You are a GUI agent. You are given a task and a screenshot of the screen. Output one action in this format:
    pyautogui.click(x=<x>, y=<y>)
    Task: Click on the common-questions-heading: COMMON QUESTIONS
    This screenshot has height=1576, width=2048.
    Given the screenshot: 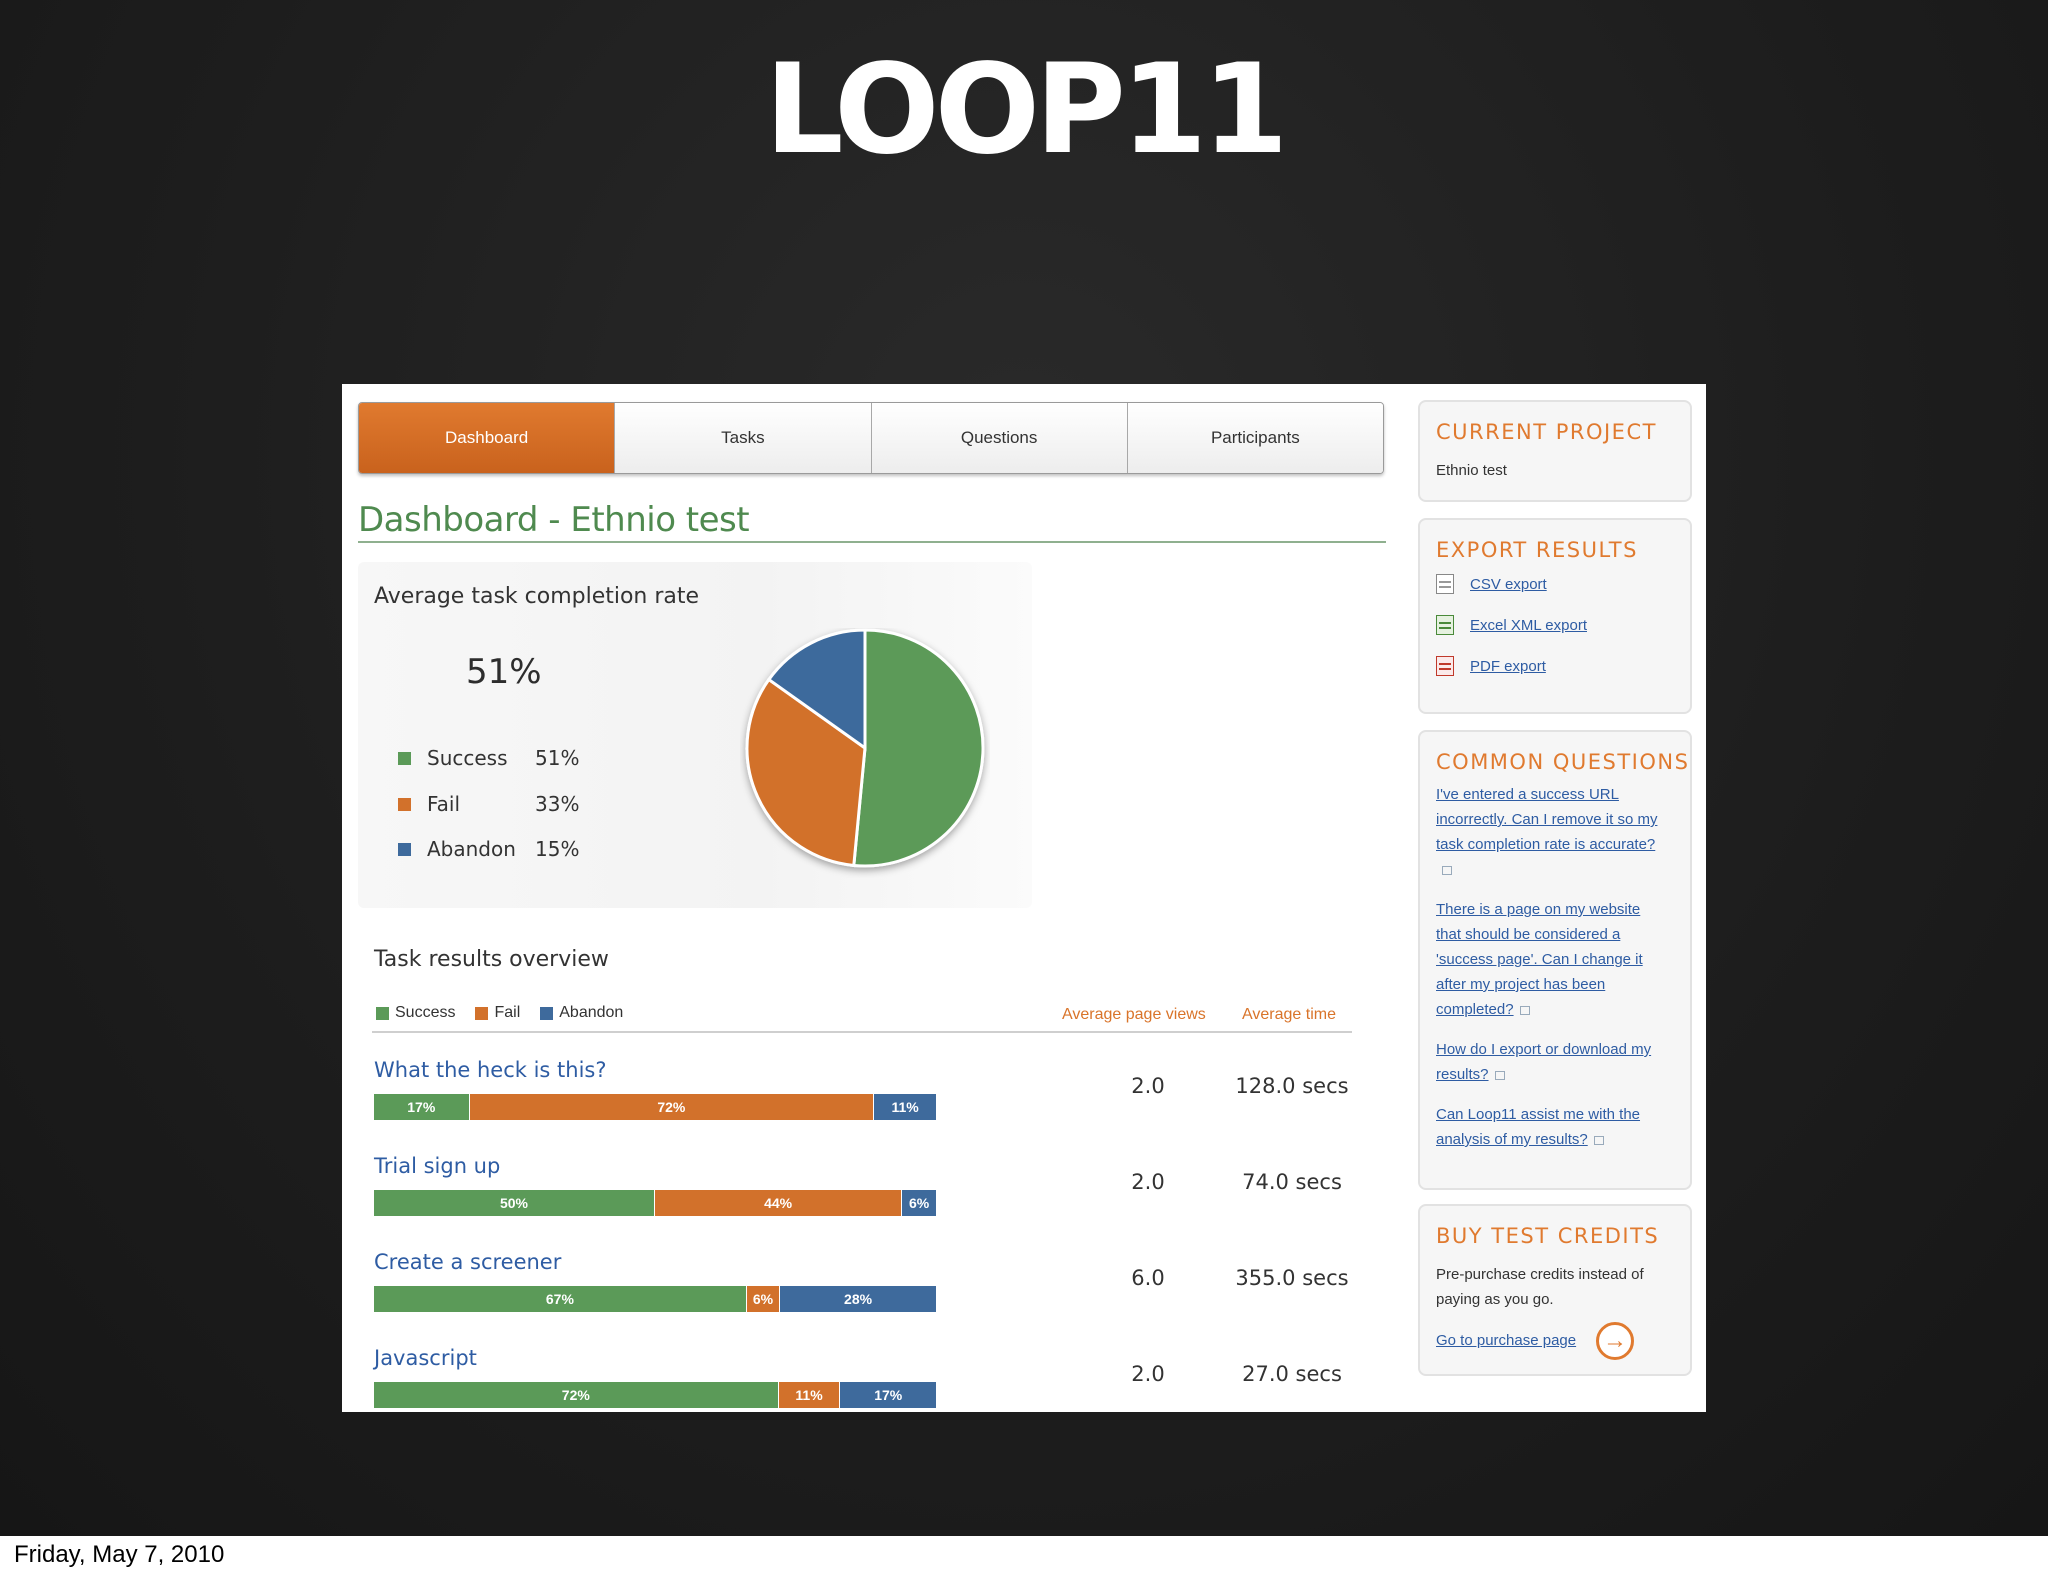 What is the action you would take?
    pyautogui.click(x=1563, y=762)
    